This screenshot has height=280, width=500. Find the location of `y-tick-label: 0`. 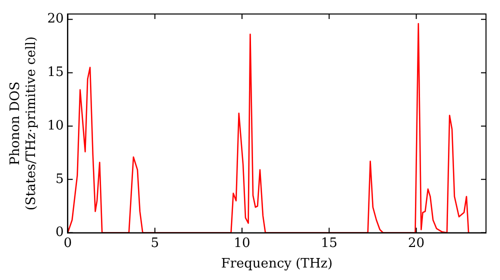

y-tick-label: 0 is located at coordinates (59, 232).